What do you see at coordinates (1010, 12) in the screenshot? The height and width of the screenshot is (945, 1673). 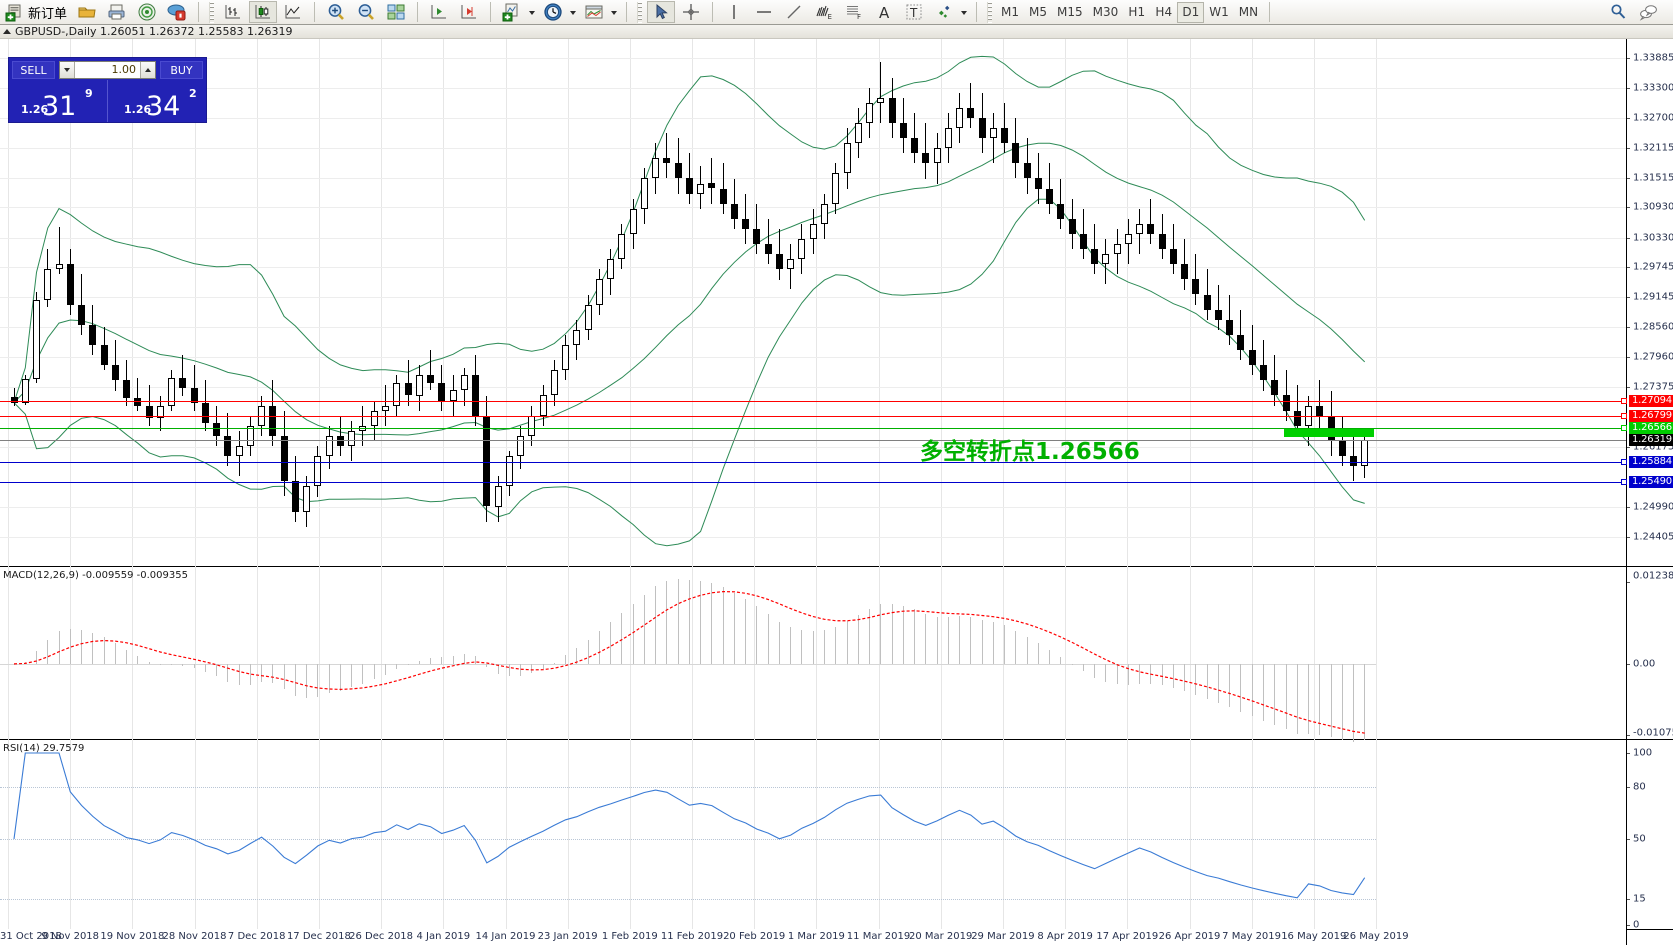 I see `timeframe-m1-button: M1` at bounding box center [1010, 12].